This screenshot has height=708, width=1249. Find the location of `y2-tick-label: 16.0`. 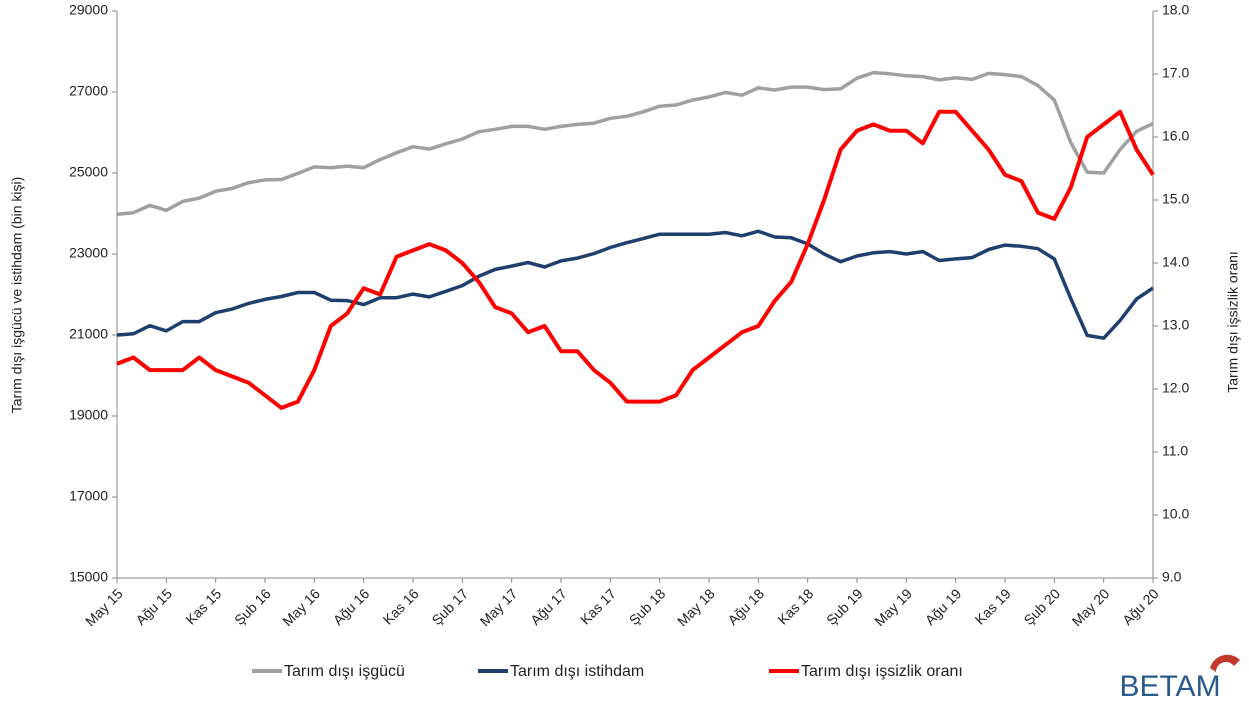

y2-tick-label: 16.0 is located at coordinates (1175, 136).